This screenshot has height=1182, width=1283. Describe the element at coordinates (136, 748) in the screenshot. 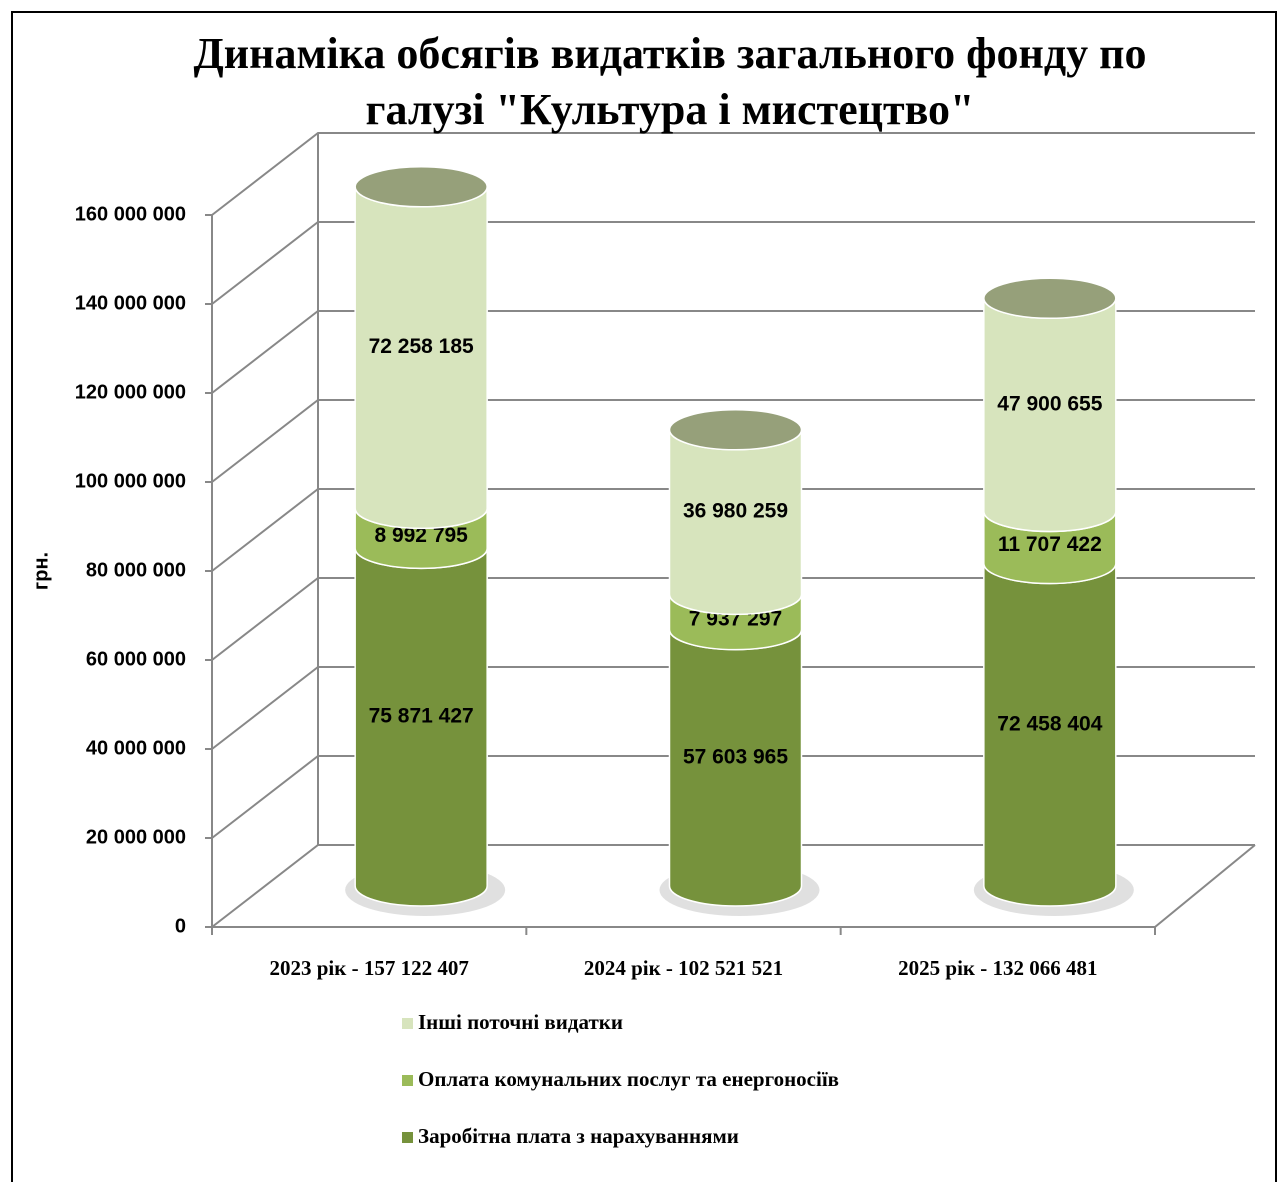

I see `y-tick-label: 40 000 000` at that location.